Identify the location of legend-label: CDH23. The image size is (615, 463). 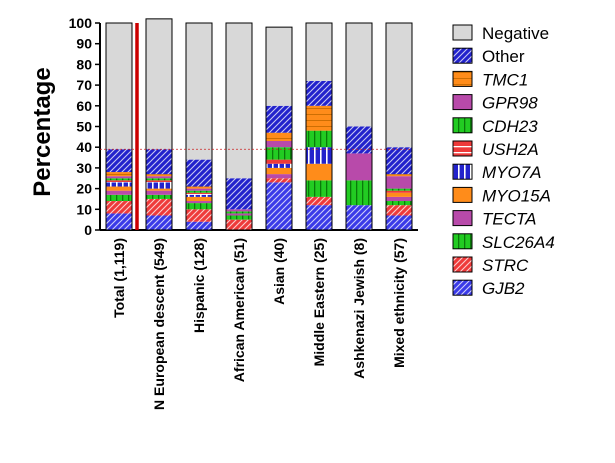
(510, 126).